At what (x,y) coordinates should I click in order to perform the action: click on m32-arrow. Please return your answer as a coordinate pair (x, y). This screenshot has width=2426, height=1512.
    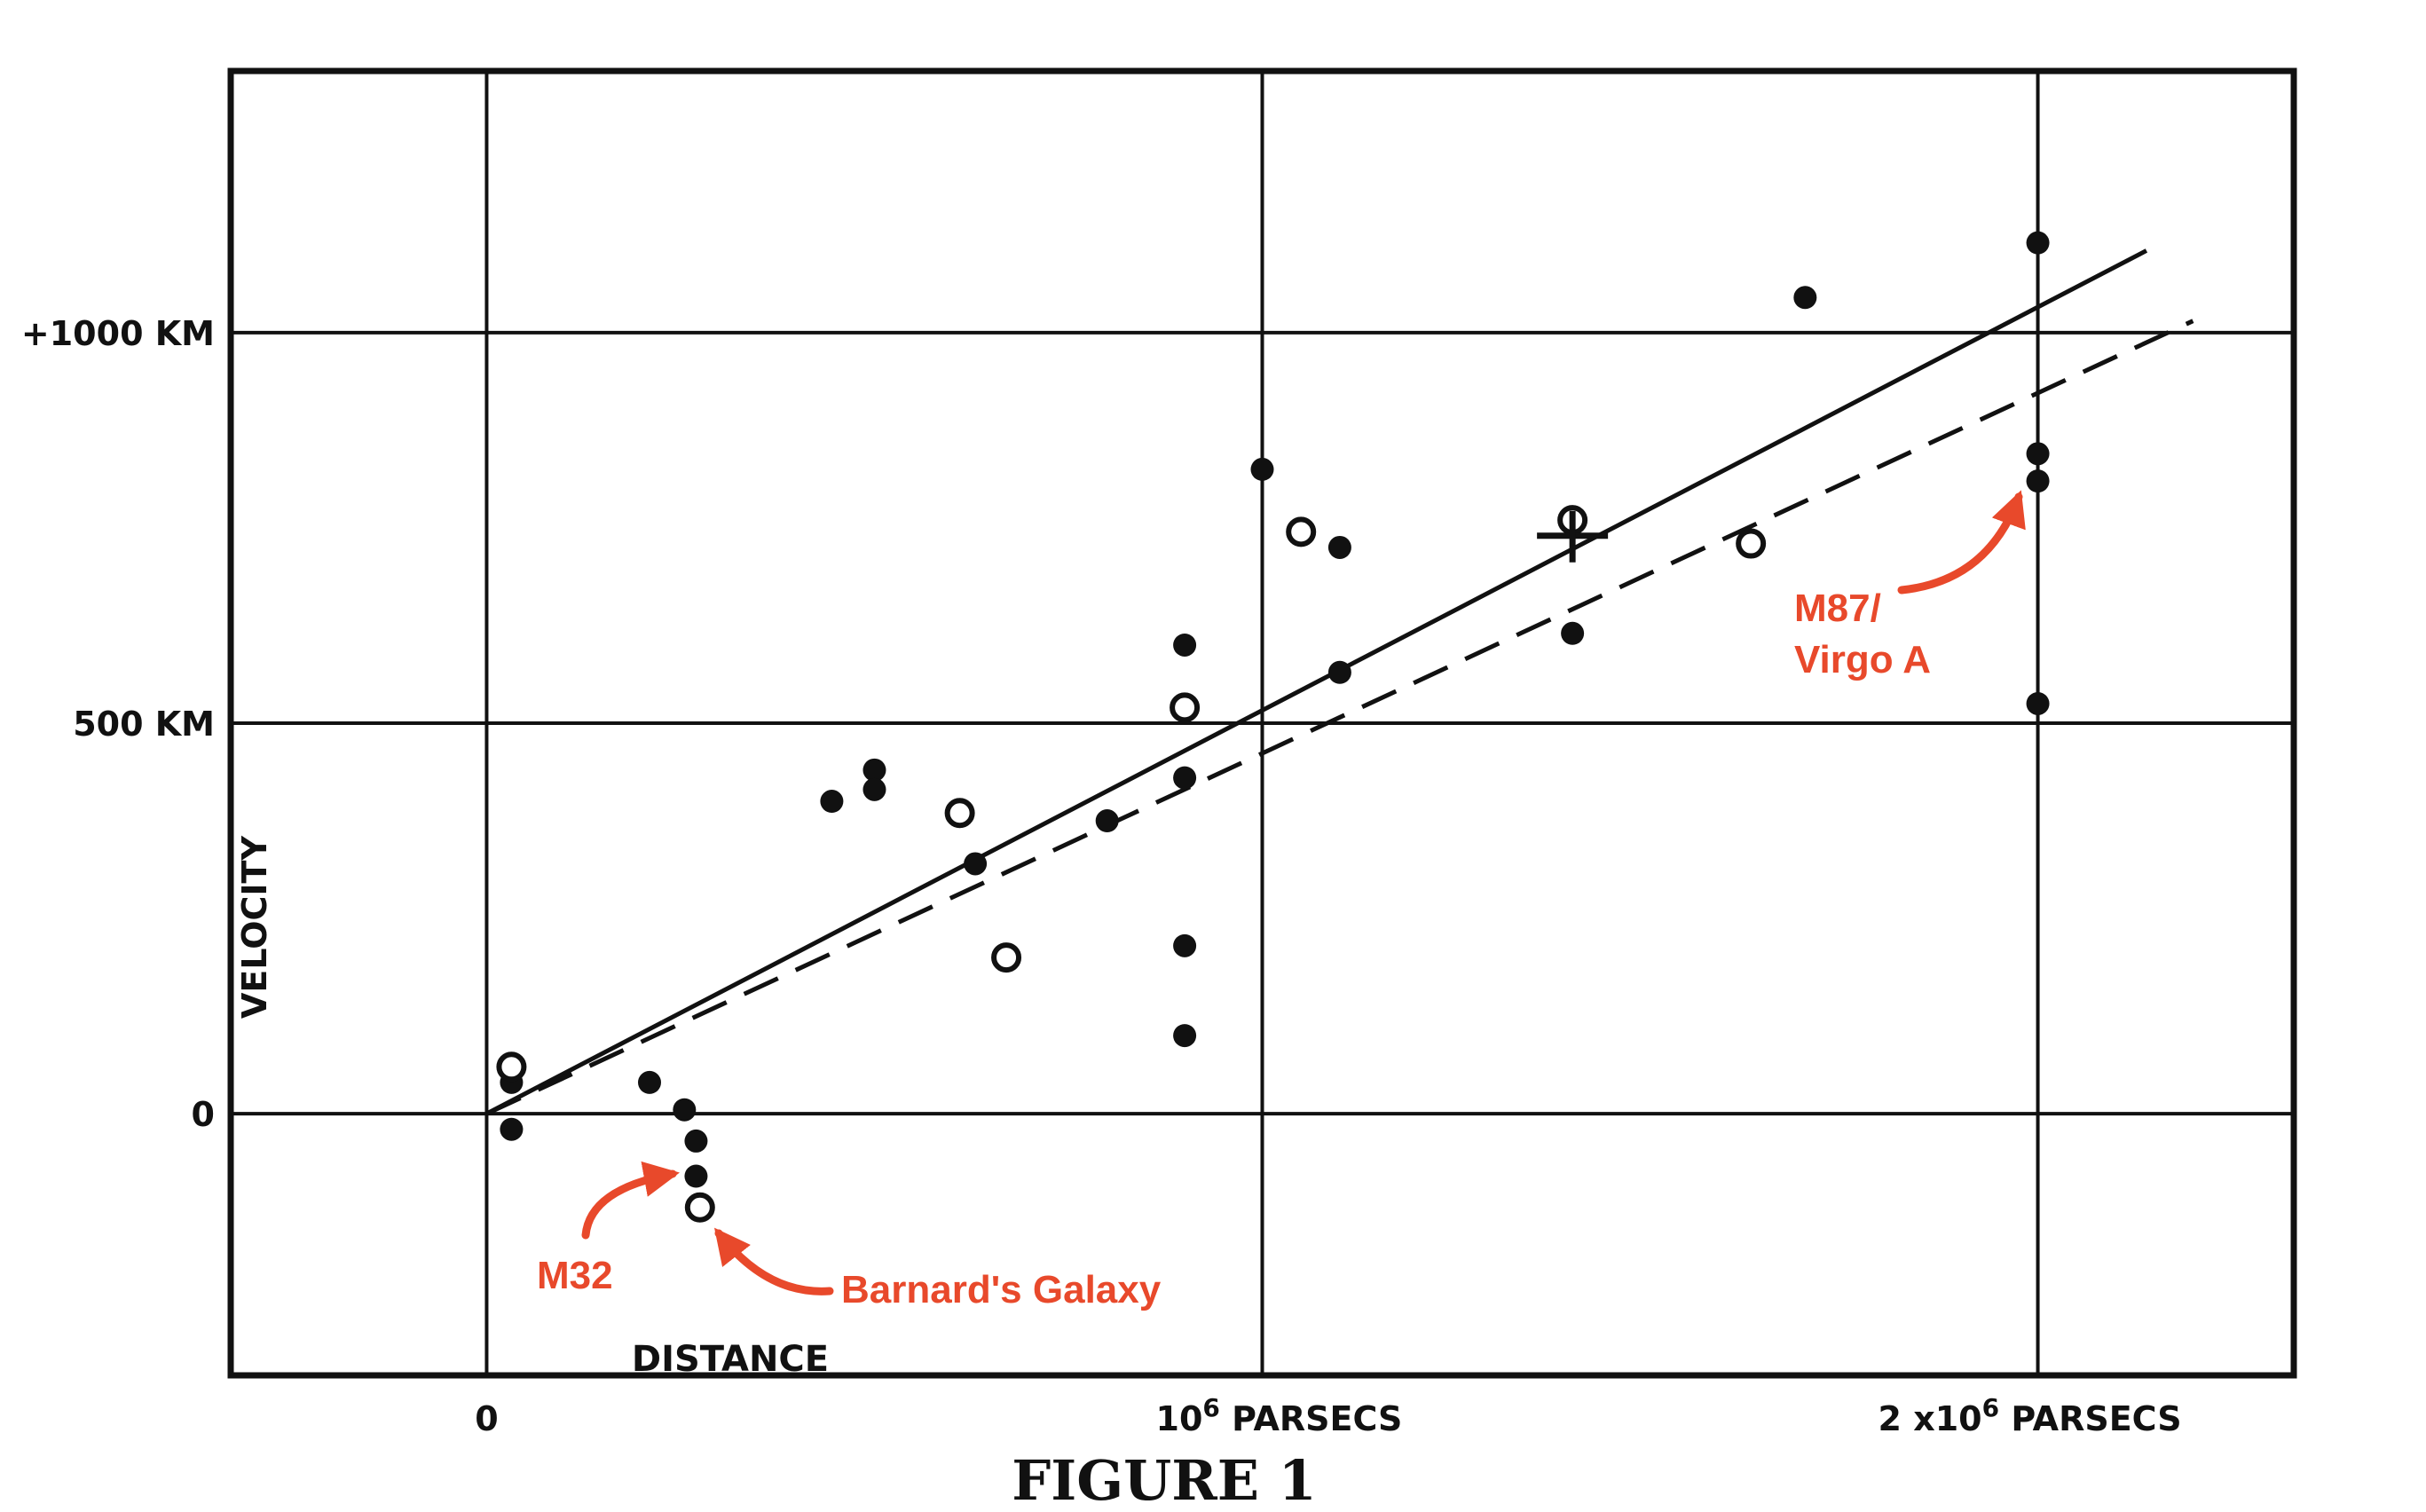
    Looking at the image, I should click on (630, 1200).